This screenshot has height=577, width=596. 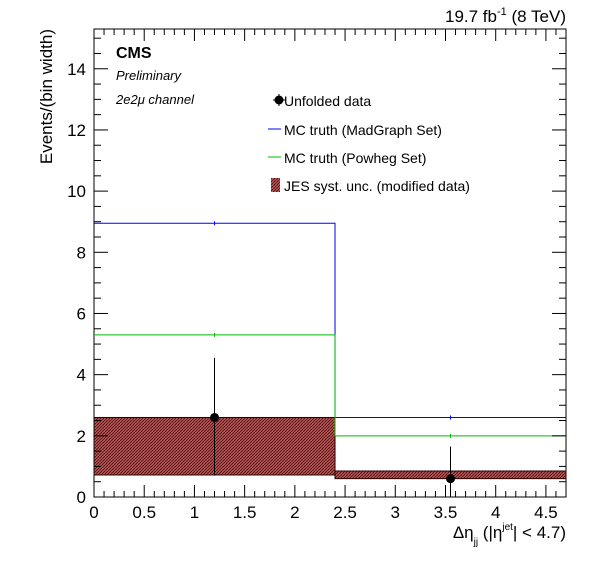 I want to click on y-axis-title: Events/(bin width), so click(x=46, y=96).